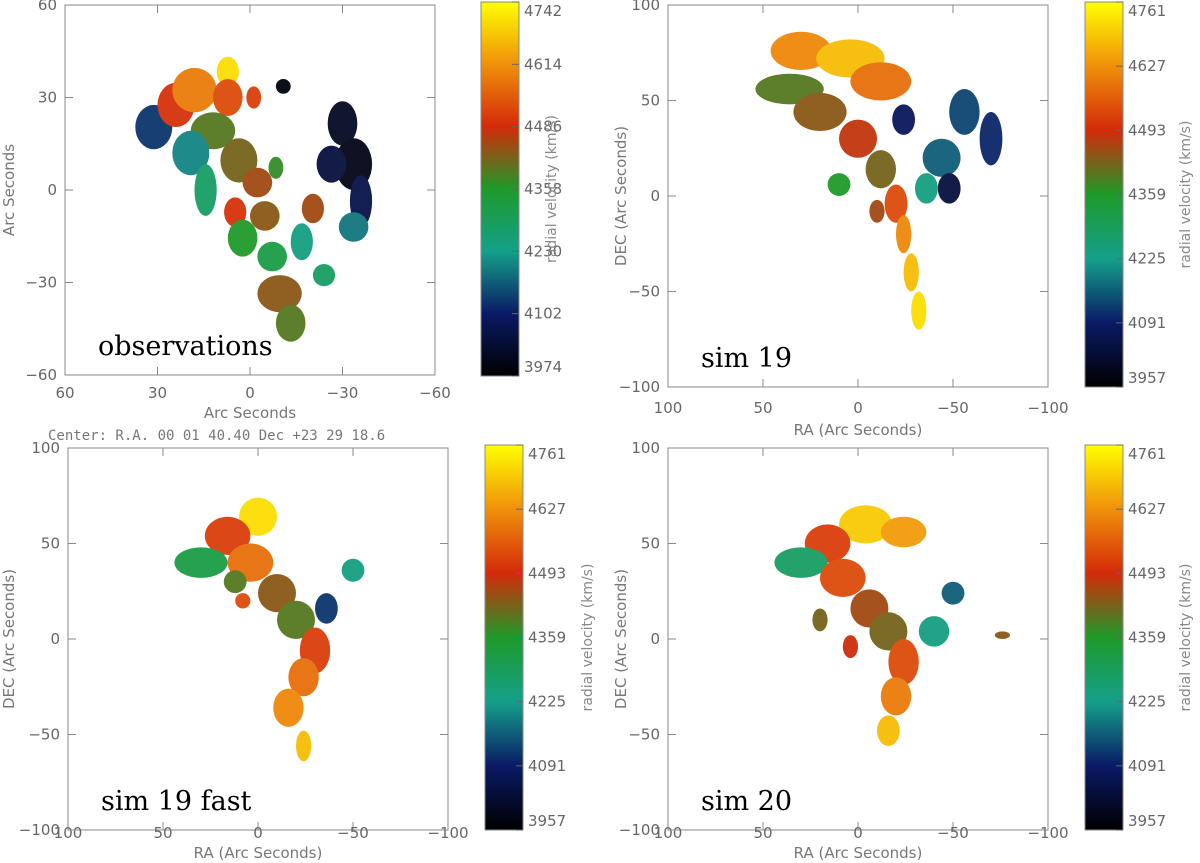 The width and height of the screenshot is (1200, 863). I want to click on colorbar-tick-label: 4614, so click(543, 64).